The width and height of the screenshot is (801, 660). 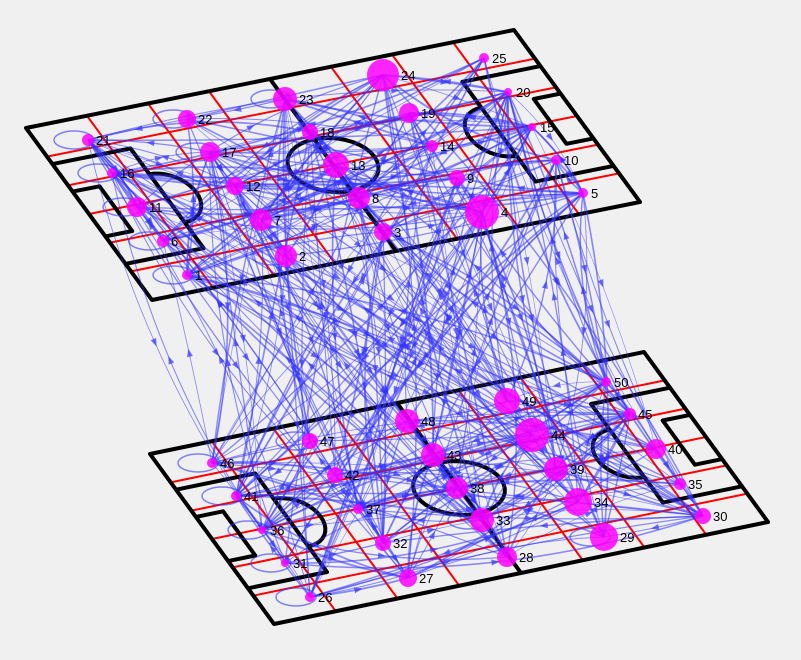 I want to click on node-label: 28, so click(x=526, y=557).